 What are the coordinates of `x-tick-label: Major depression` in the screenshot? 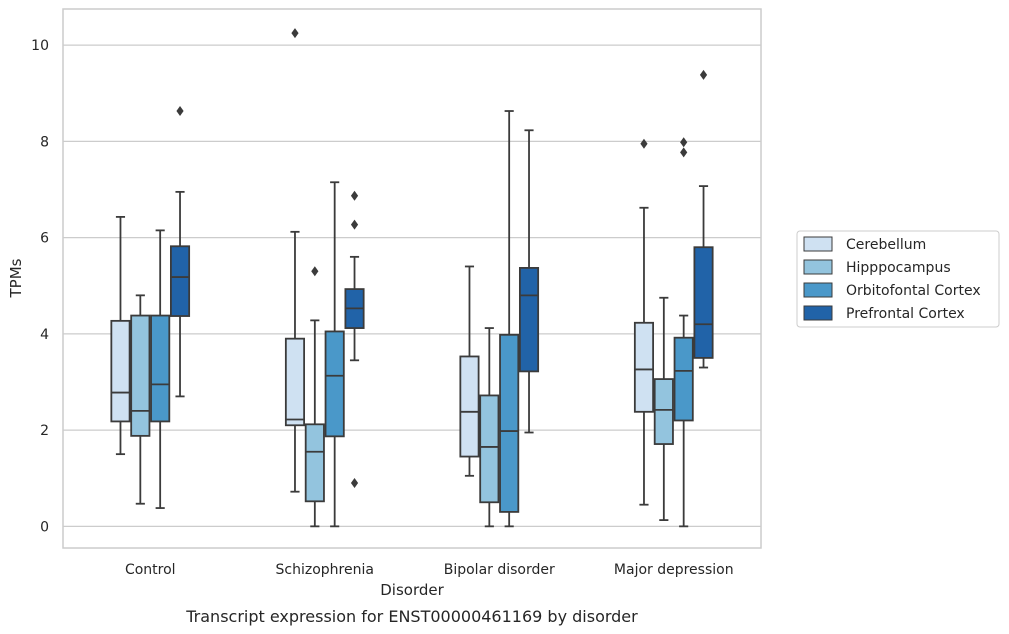 It's located at (674, 570).